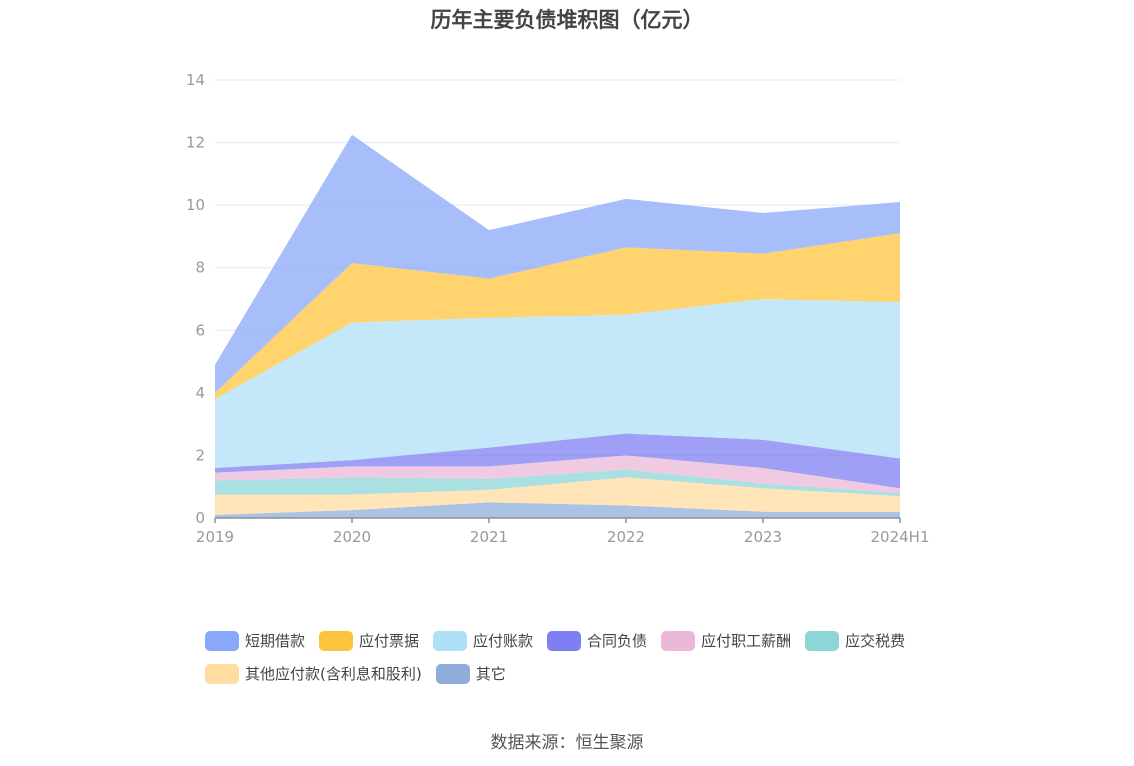 The height and width of the screenshot is (766, 1134). What do you see at coordinates (567, 743) in the screenshot?
I see `source-note: 数据来源：恒生聚源` at bounding box center [567, 743].